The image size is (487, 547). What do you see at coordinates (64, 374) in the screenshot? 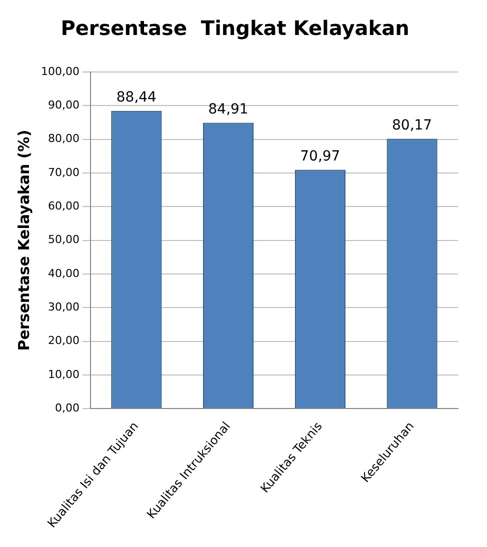
I see `y-tick-label: 10,00` at bounding box center [64, 374].